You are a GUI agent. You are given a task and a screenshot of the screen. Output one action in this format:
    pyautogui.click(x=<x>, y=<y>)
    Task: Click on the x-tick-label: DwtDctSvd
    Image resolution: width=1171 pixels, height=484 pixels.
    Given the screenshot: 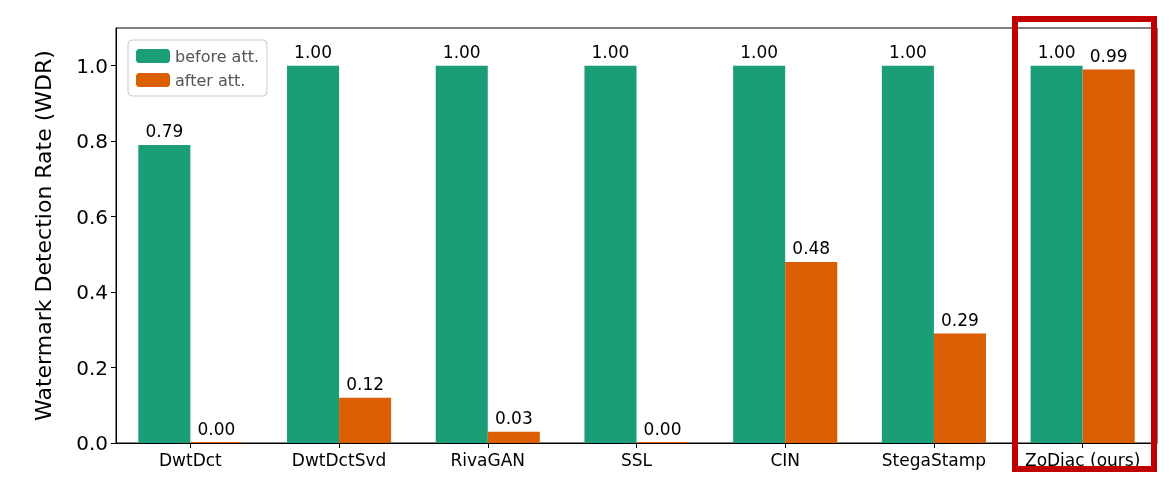 What is the action you would take?
    pyautogui.click(x=339, y=459)
    